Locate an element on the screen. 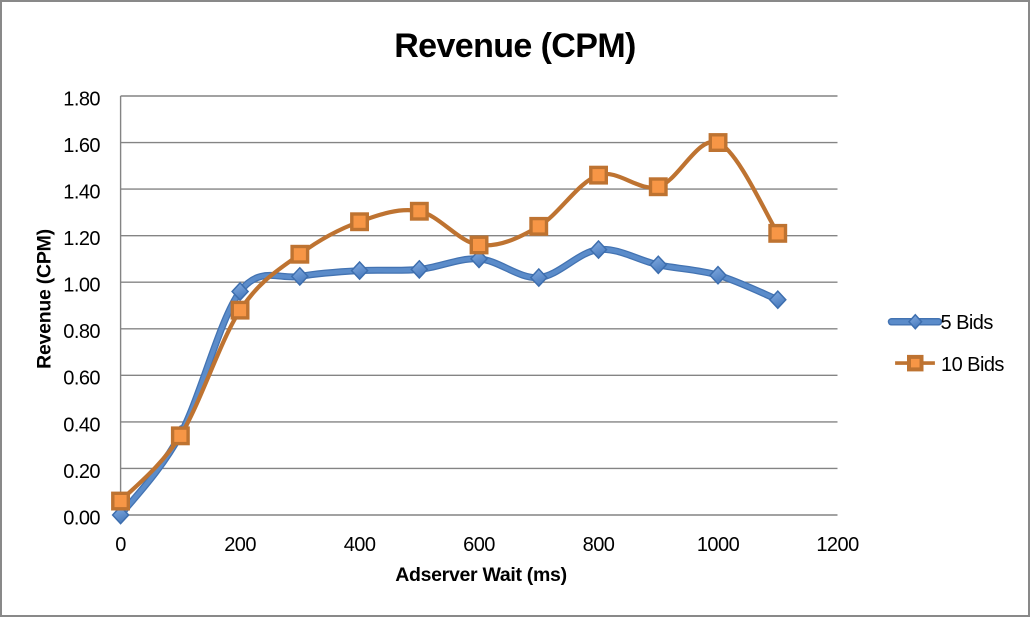  svg-text: 0.80 is located at coordinates (81, 332).